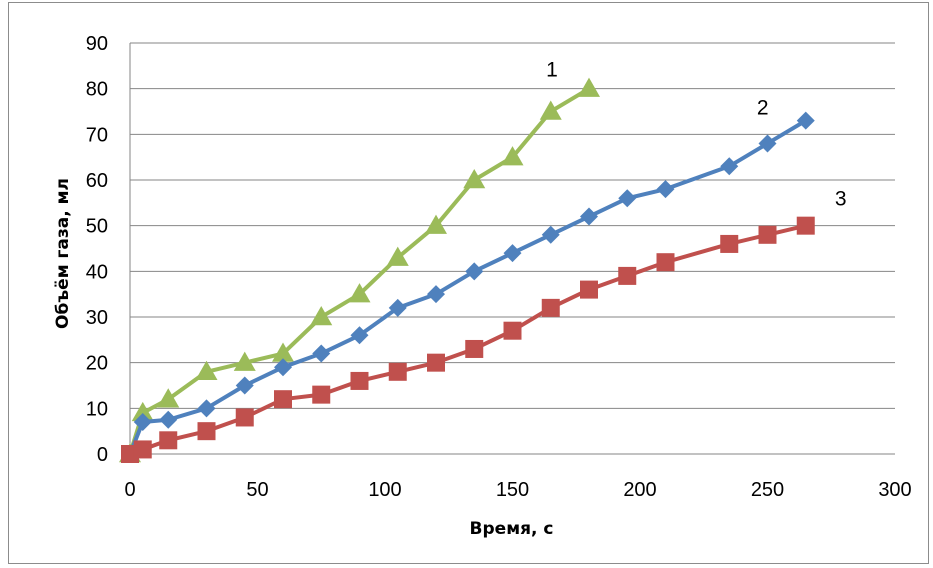 This screenshot has width=933, height=568. I want to click on x-tick-label: 200, so click(639, 490).